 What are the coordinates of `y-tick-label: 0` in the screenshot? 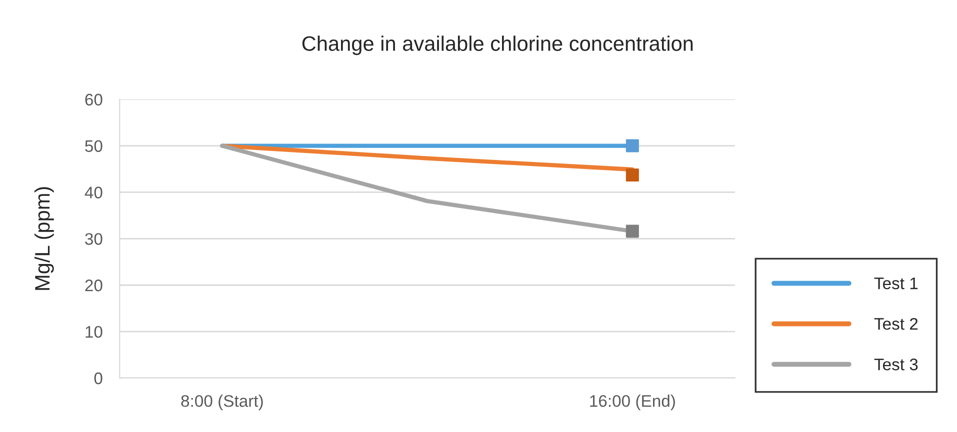 It's located at (98, 378).